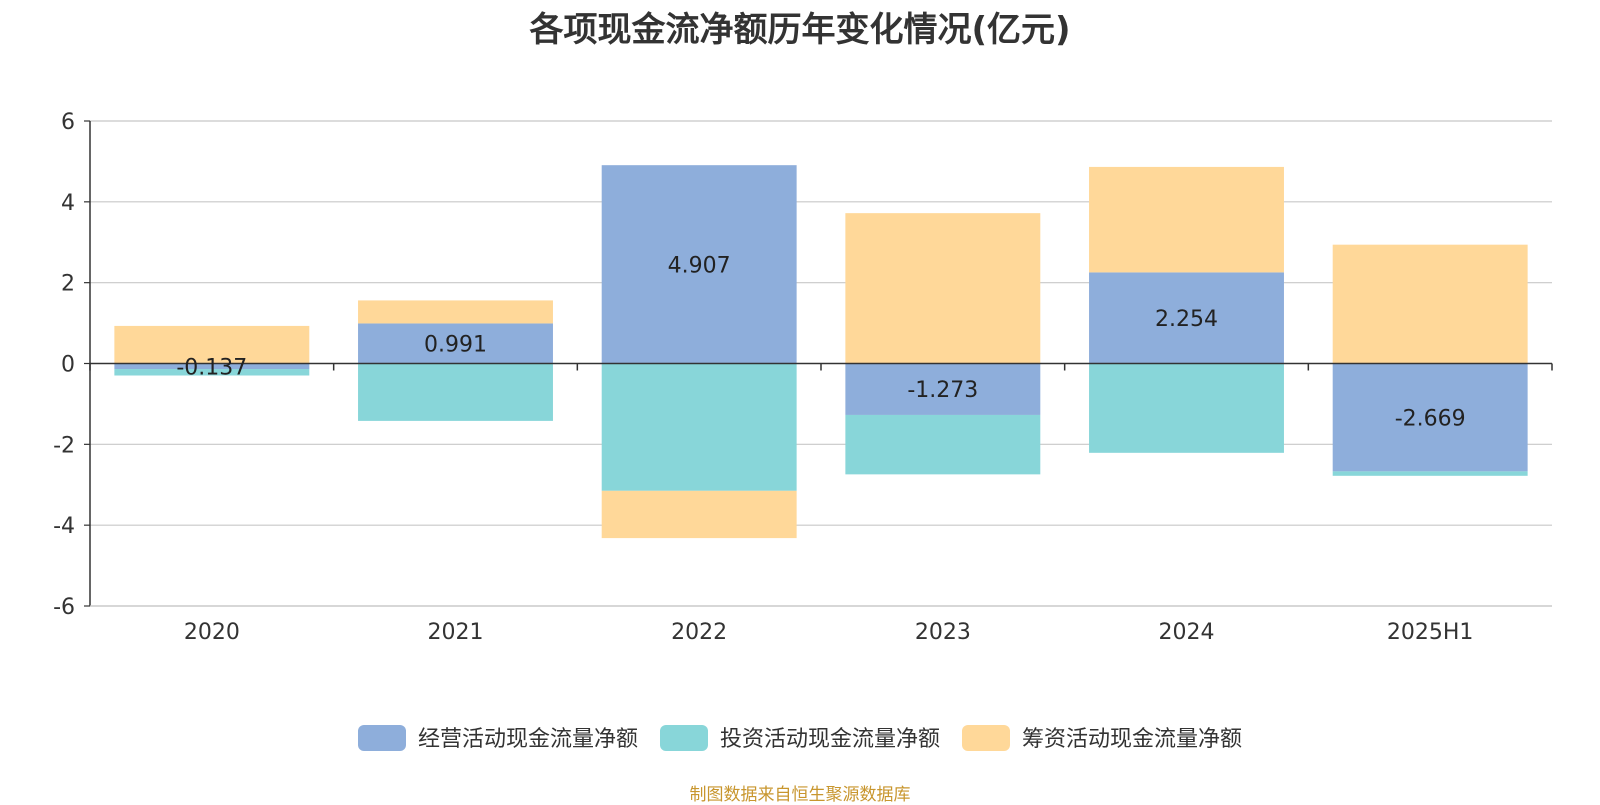  What do you see at coordinates (1187, 632) in the screenshot?
I see `x-tick-label: 2024` at bounding box center [1187, 632].